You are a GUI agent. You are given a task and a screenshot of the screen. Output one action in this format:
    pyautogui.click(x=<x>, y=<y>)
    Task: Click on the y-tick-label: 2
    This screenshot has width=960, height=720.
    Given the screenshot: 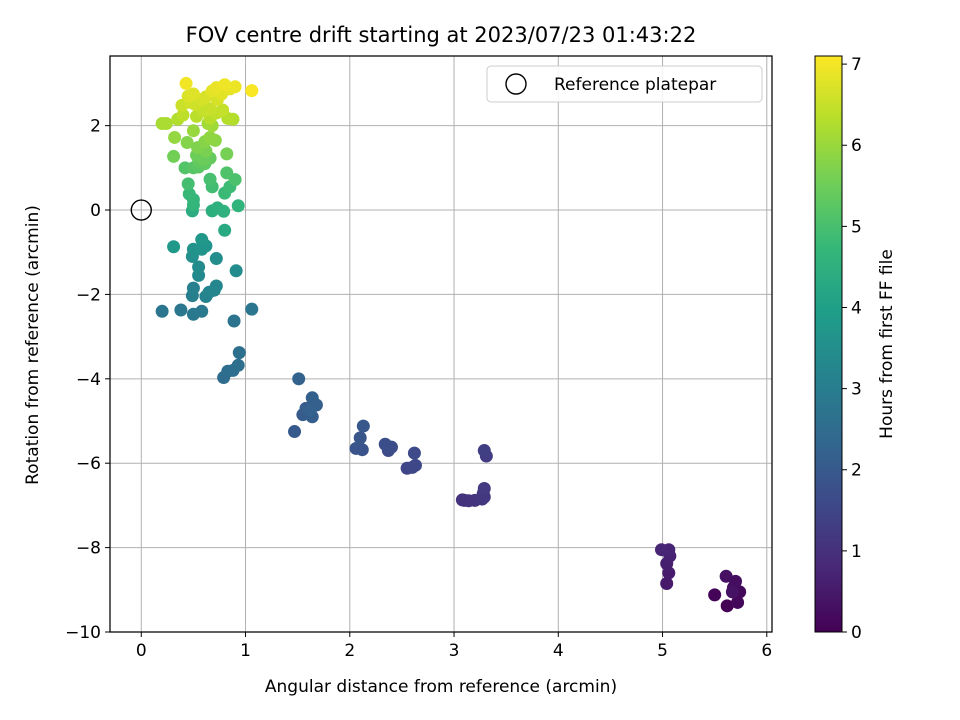 What is the action you would take?
    pyautogui.click(x=95, y=127)
    